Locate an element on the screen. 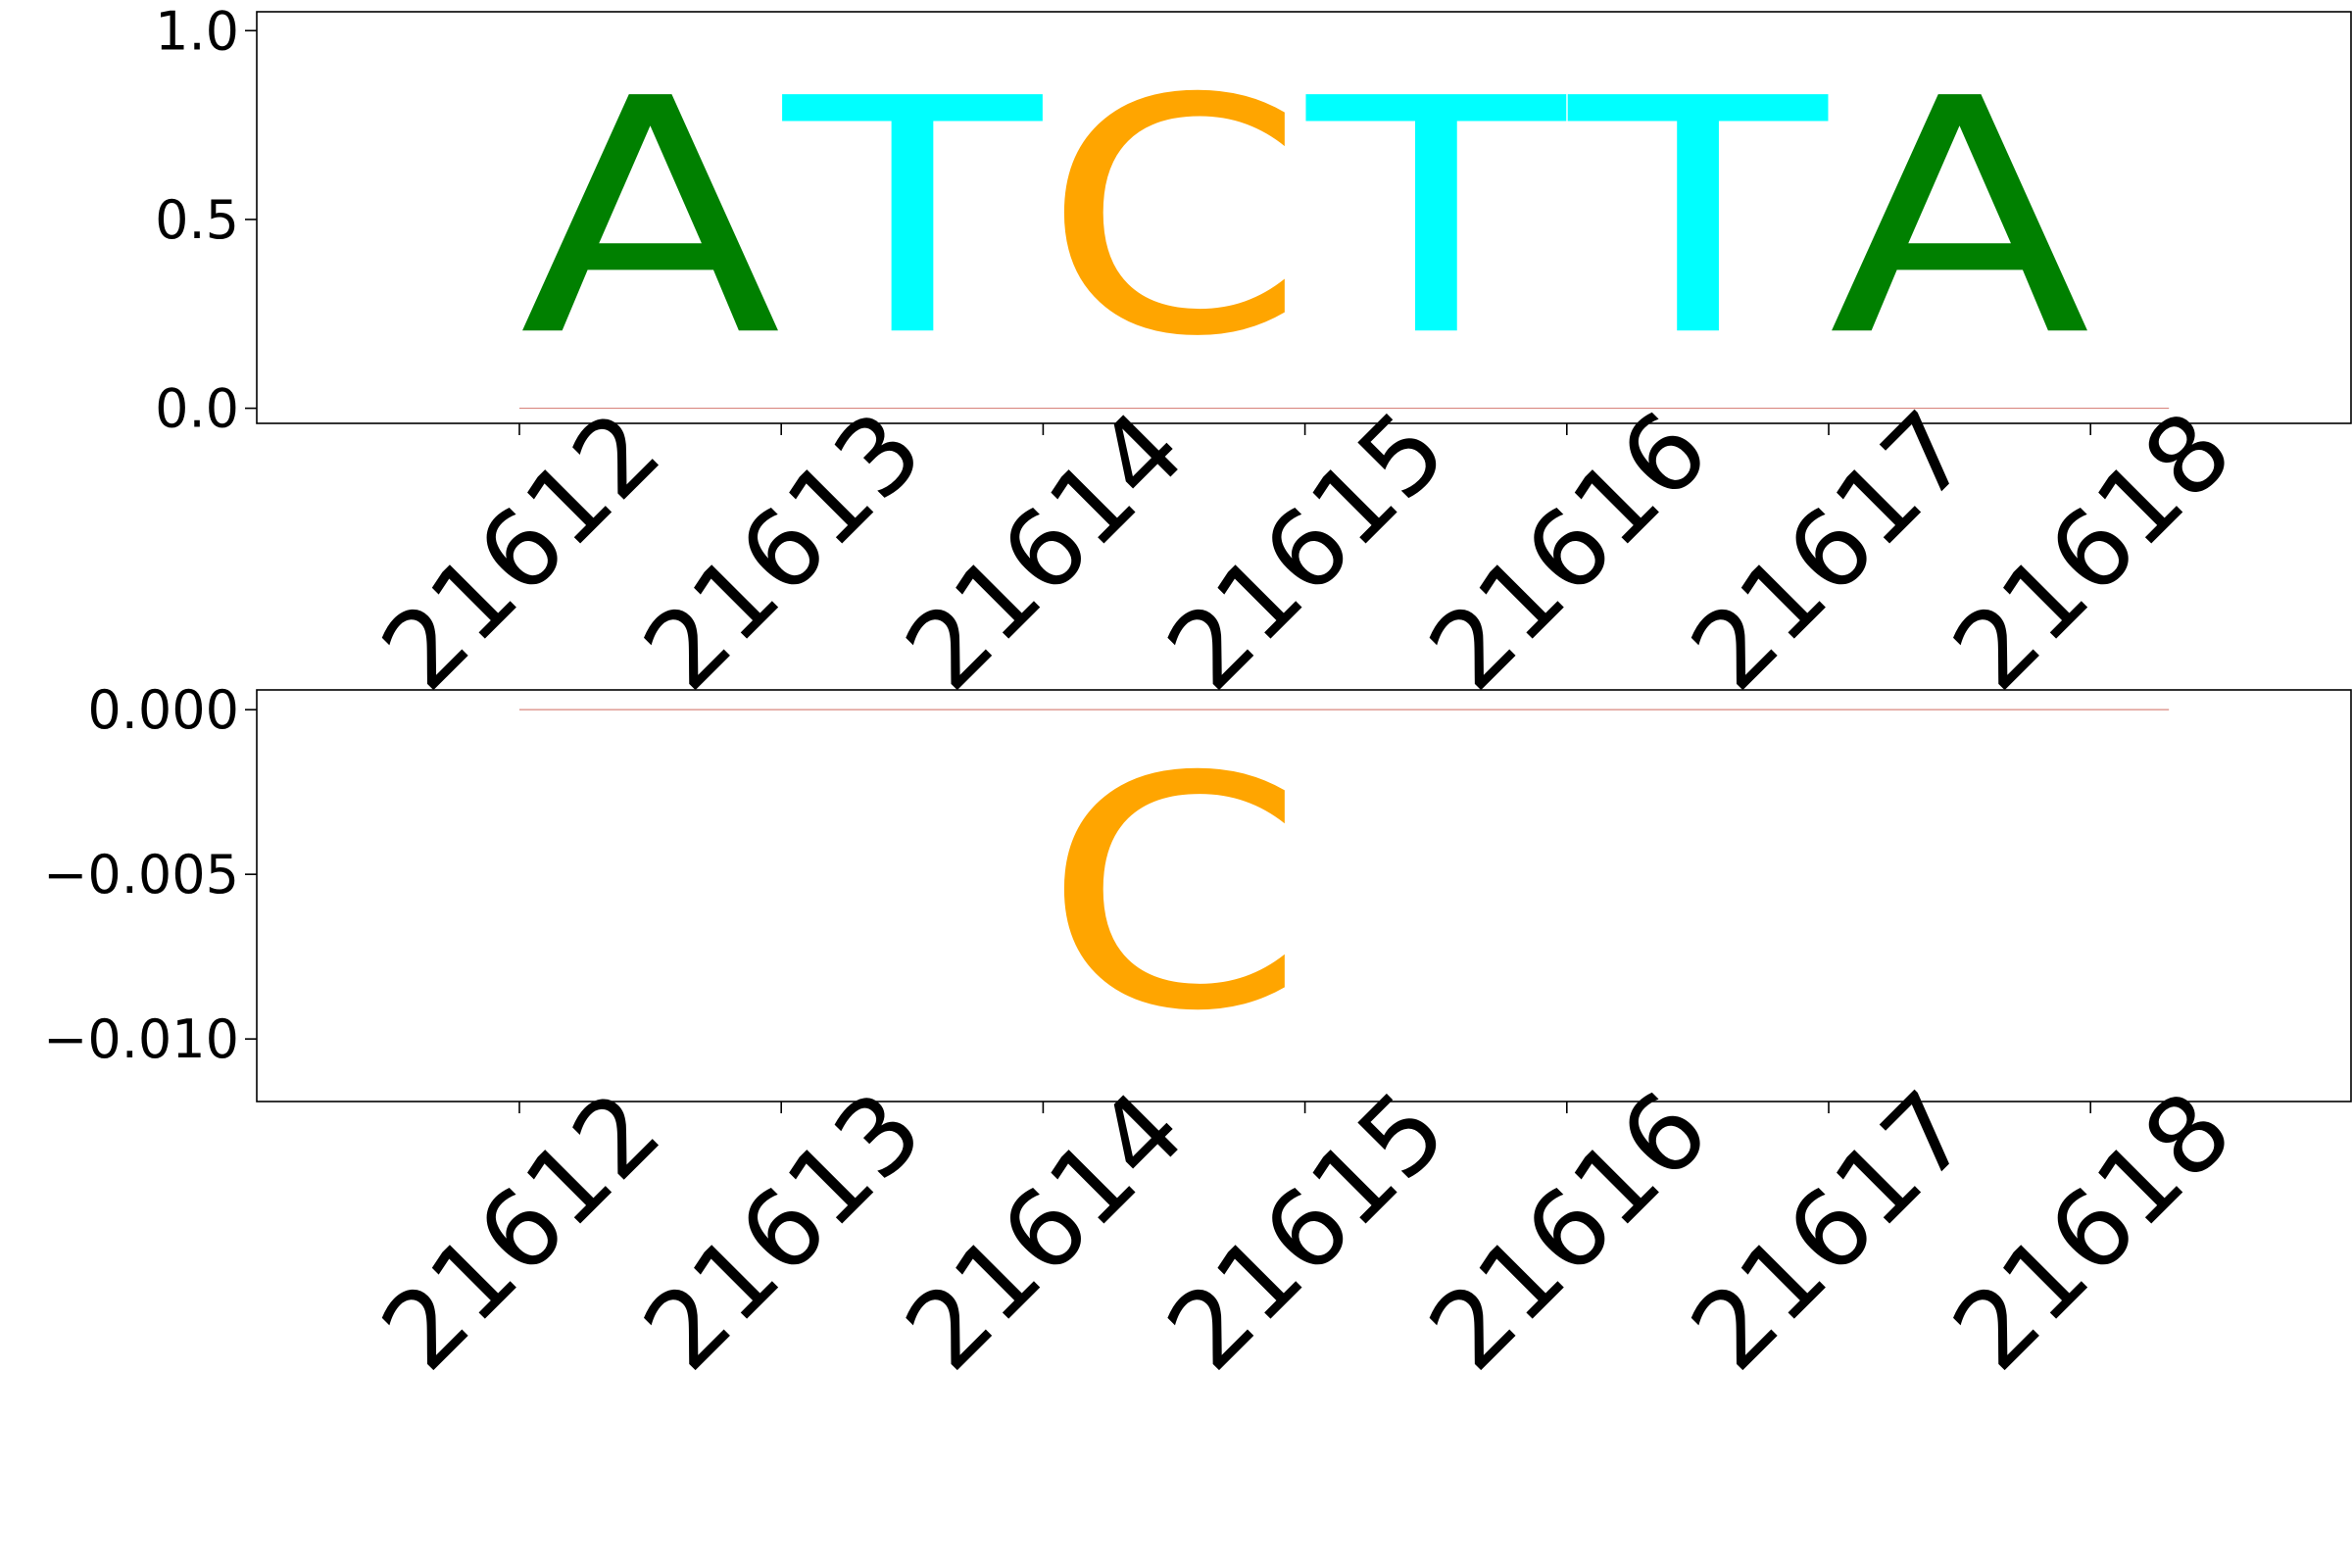  y-tick-label: 1.0 is located at coordinates (197, 31).